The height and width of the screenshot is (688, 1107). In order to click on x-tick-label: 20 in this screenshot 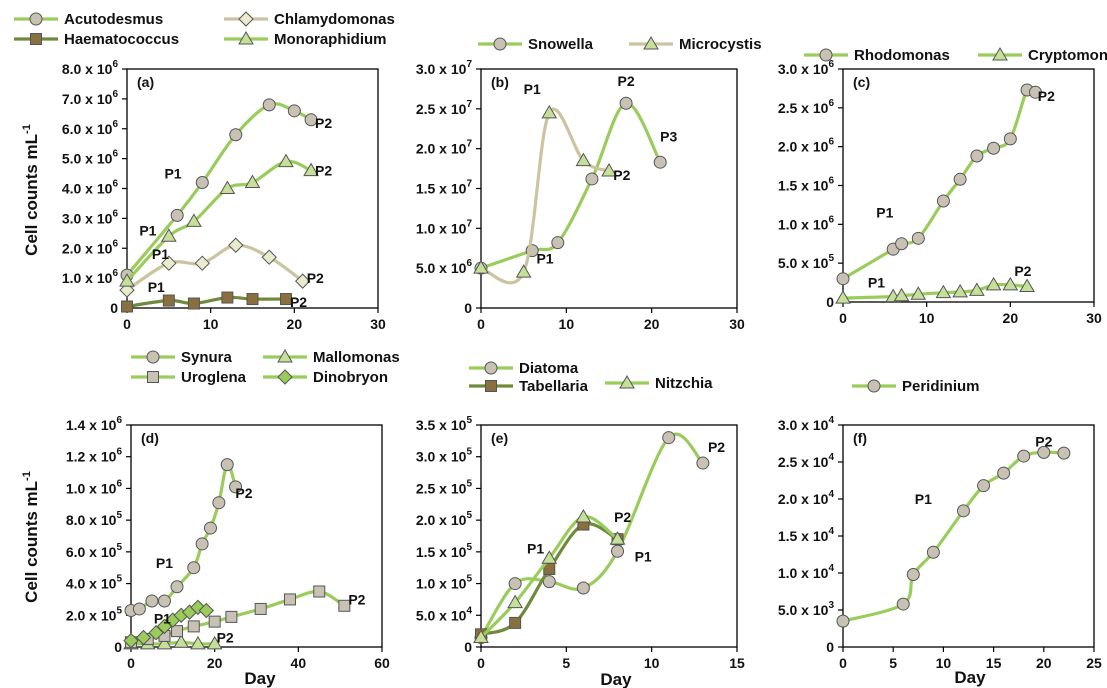, I will do `click(1011, 318)`.